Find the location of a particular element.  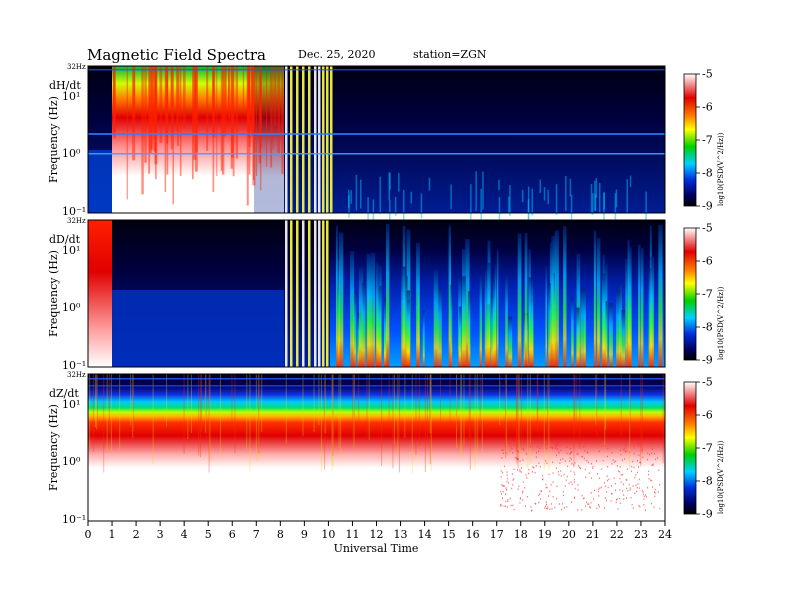

panel-dz-ytick-2: 10⁰ is located at coordinates (71, 461).